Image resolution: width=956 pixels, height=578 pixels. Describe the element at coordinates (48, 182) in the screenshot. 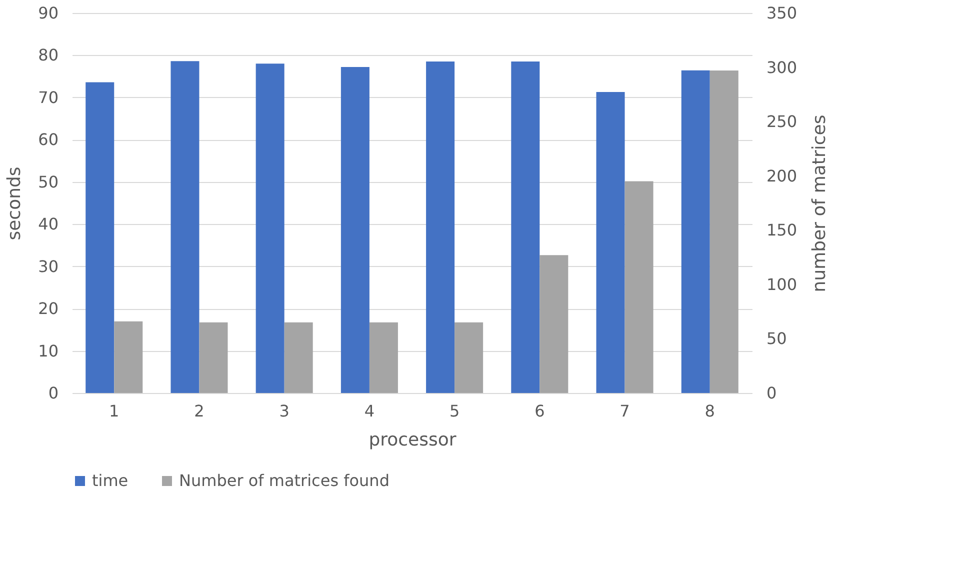

I see `y-tick-label: 50` at that location.